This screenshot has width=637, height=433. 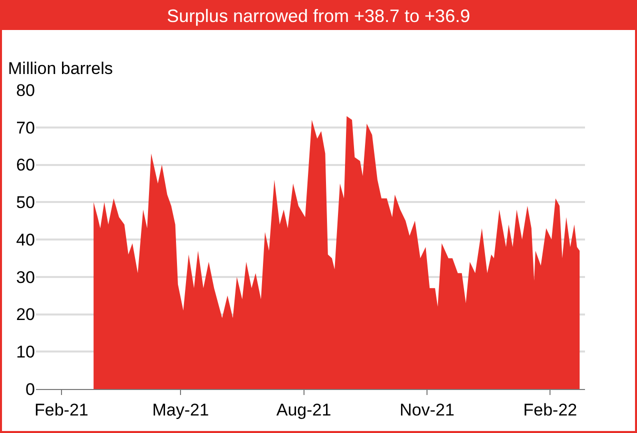 What do you see at coordinates (30, 389) in the screenshot?
I see `y-tick-label: 0` at bounding box center [30, 389].